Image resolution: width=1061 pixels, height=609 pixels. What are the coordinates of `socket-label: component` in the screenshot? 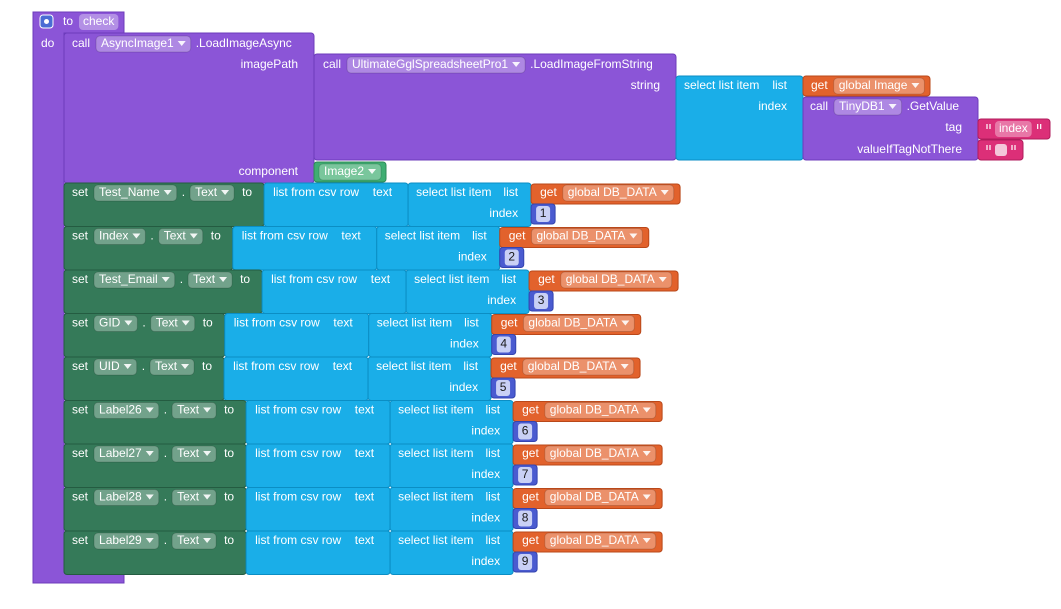 It's located at (269, 171).